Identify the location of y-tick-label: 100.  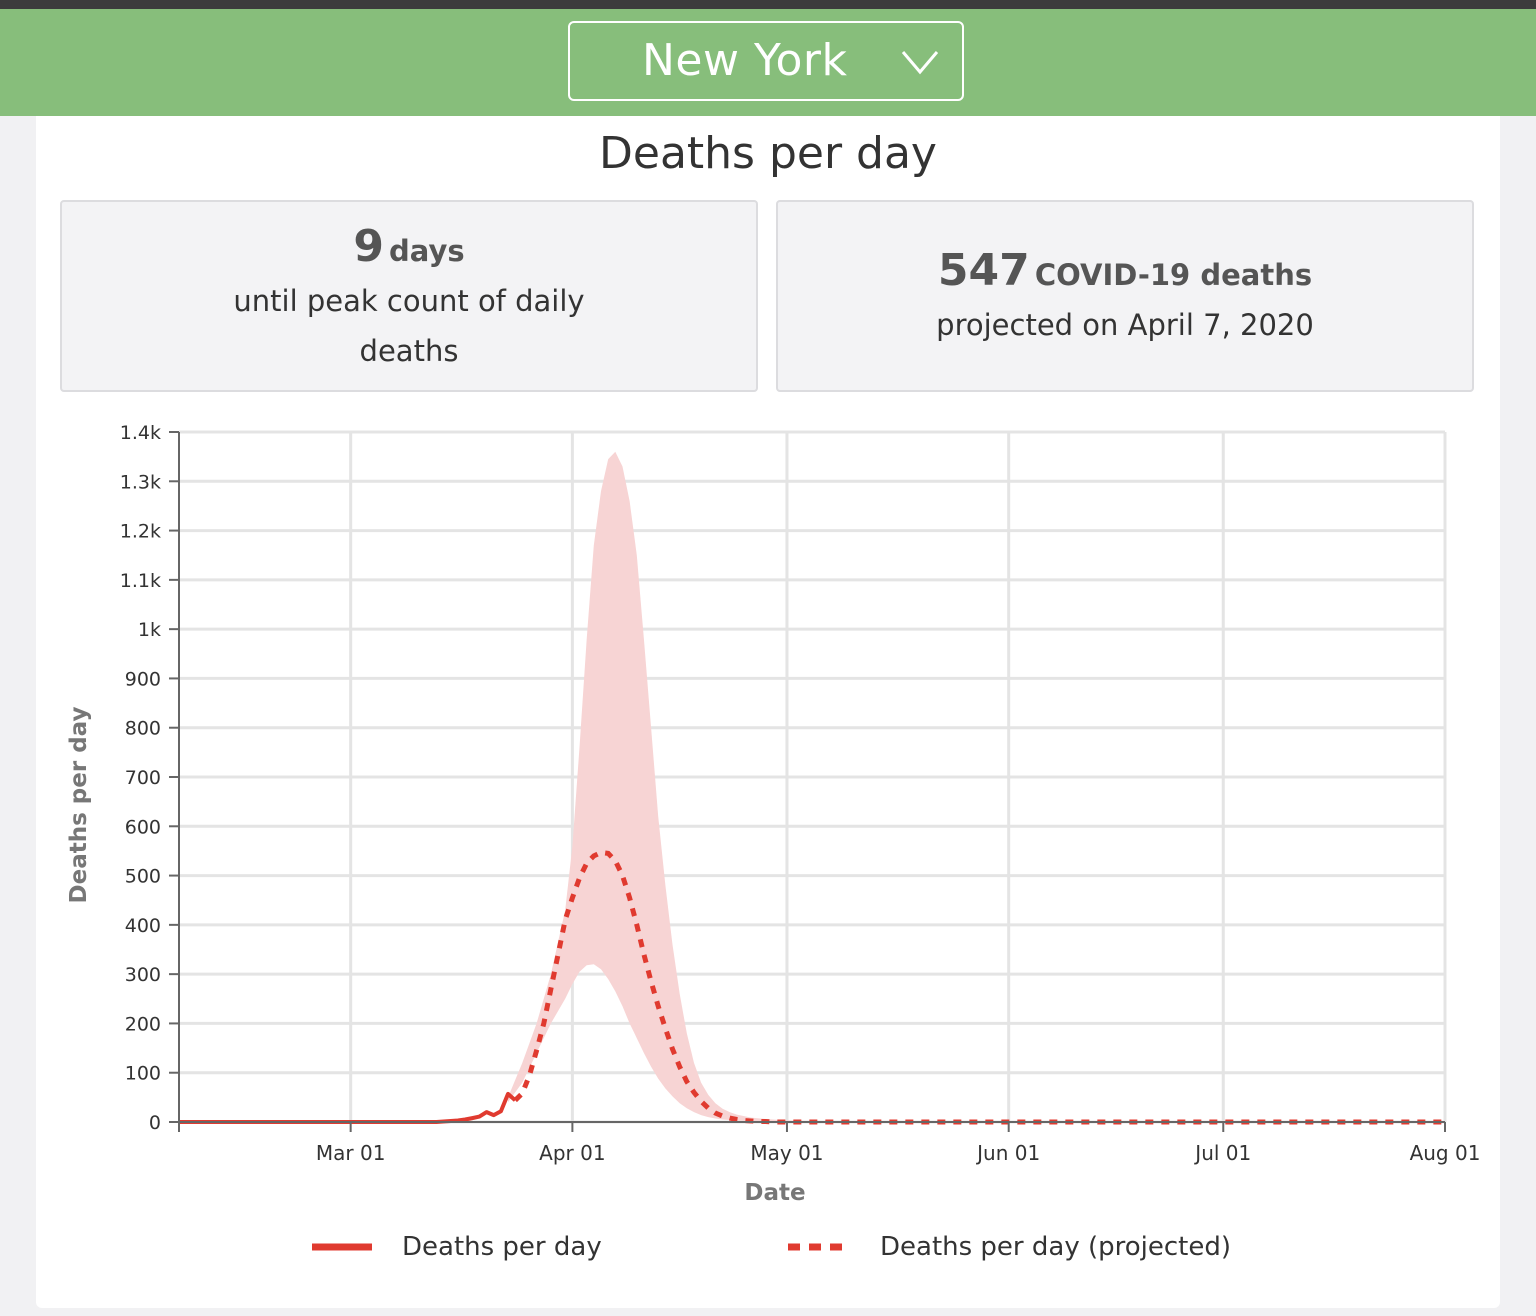
(143, 1074).